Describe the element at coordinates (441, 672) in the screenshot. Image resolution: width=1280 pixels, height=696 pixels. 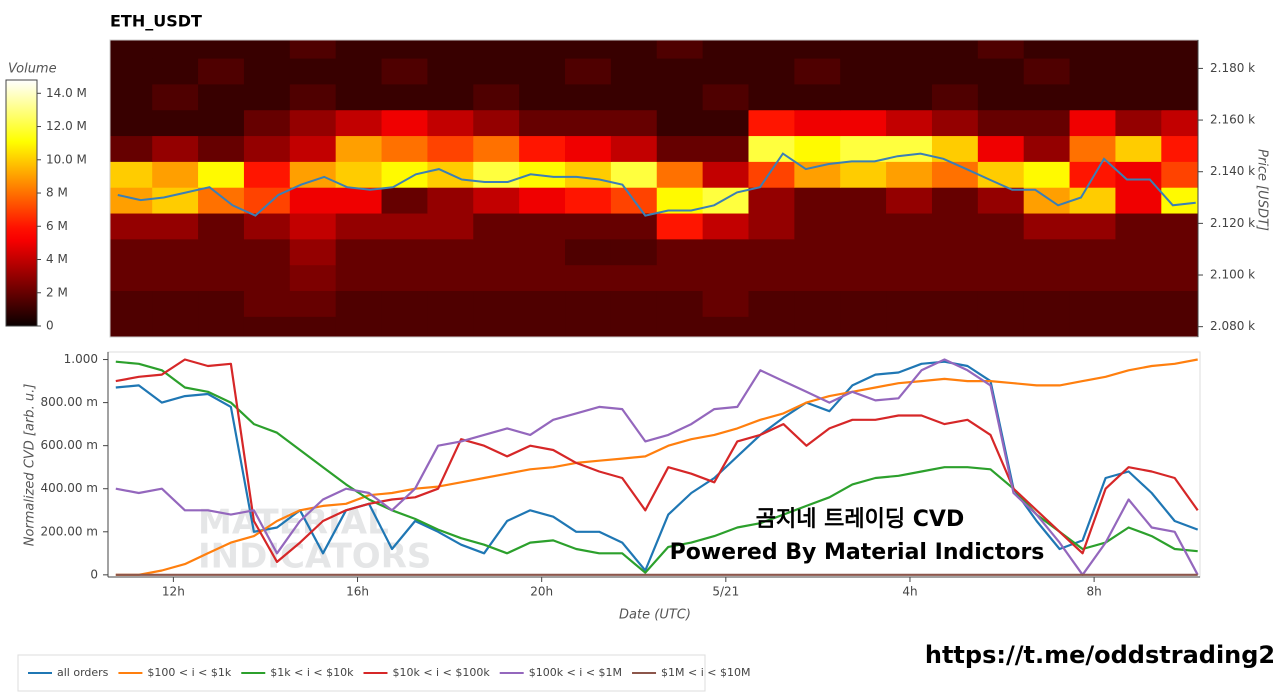
I see `legend-label: $10k < i < $100k` at that location.